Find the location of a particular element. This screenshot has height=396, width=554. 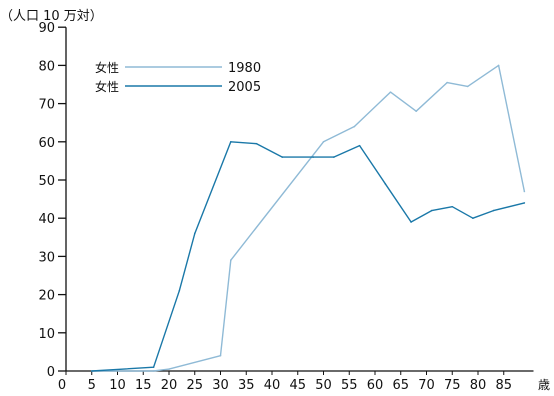

y-tick-label: 30 is located at coordinates (46, 257).